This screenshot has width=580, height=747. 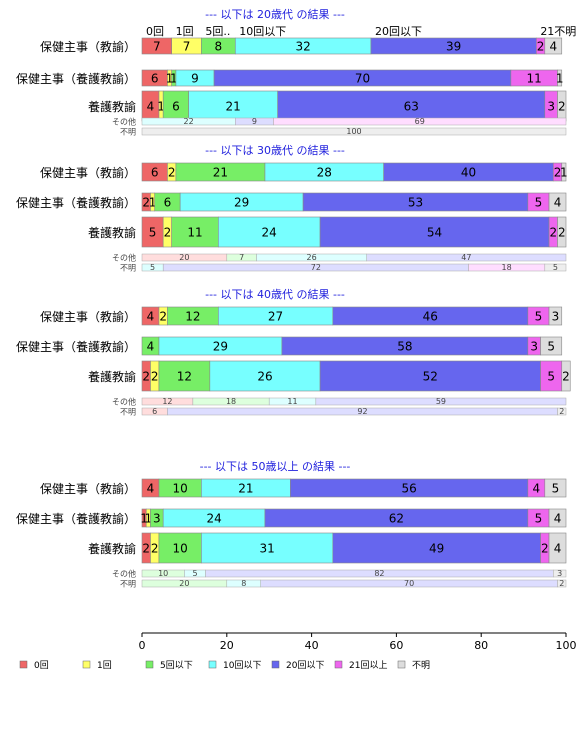 I want to click on segment-label: 29, so click(x=241, y=203).